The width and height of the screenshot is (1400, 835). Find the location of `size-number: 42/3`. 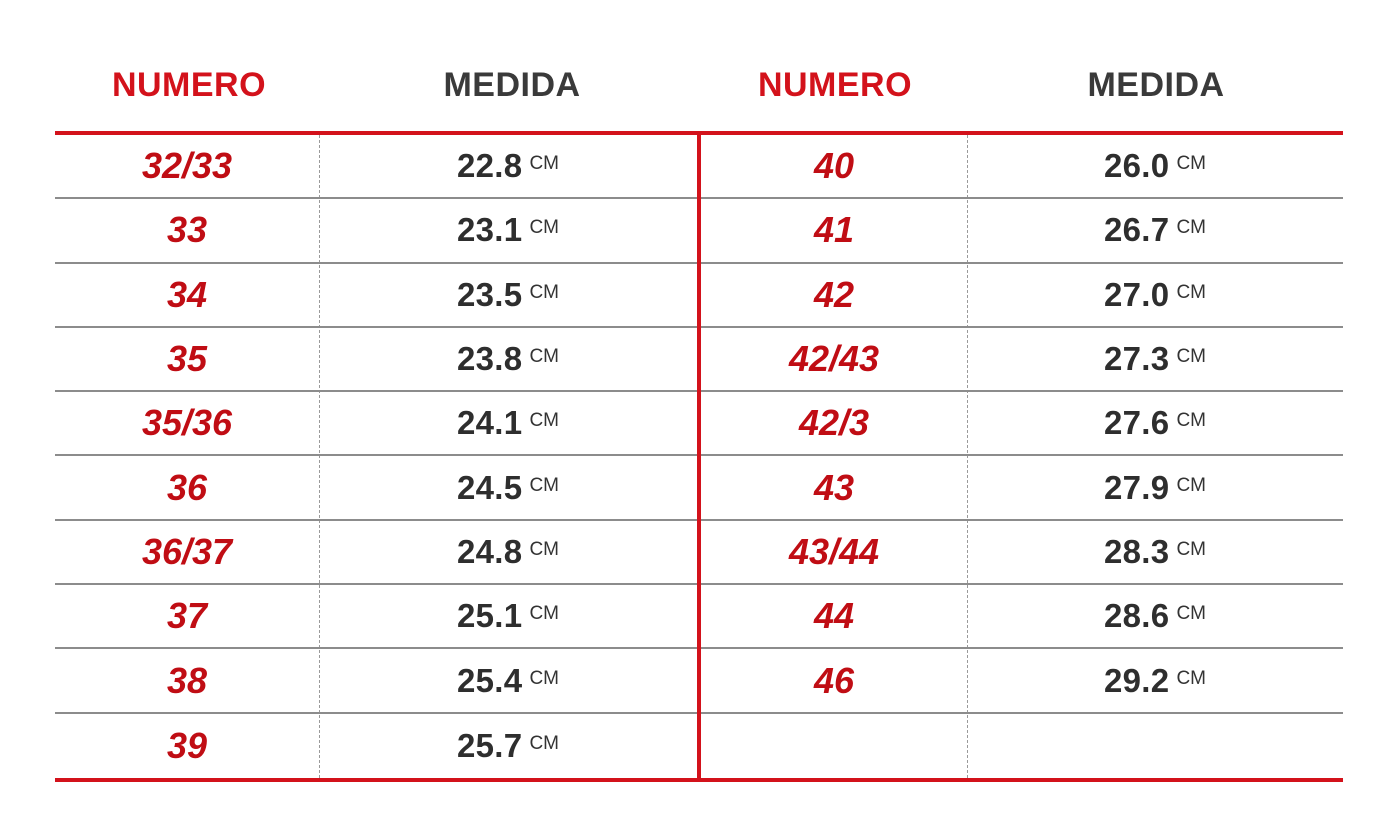

size-number: 42/3 is located at coordinates (834, 423).